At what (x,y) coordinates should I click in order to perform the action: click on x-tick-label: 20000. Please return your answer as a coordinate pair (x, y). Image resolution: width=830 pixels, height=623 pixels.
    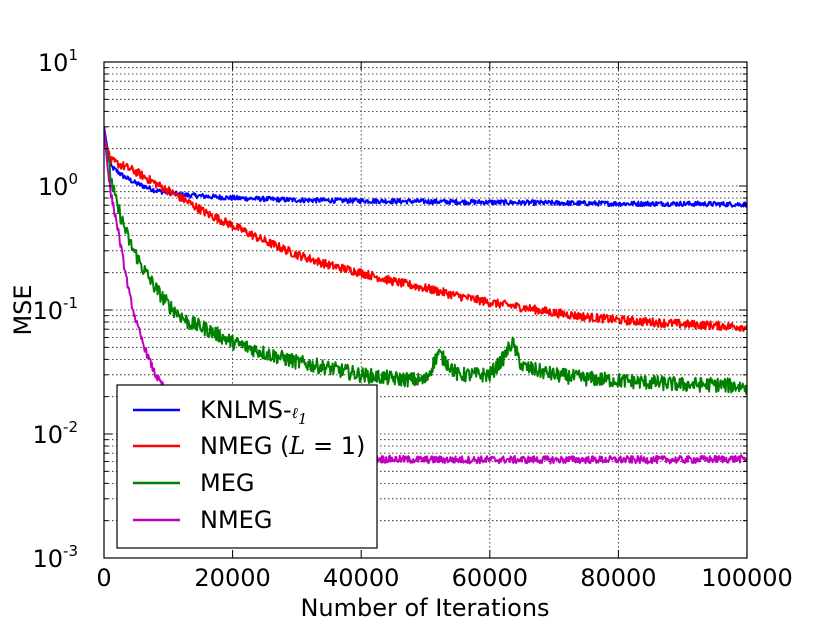
    Looking at the image, I should click on (232, 578).